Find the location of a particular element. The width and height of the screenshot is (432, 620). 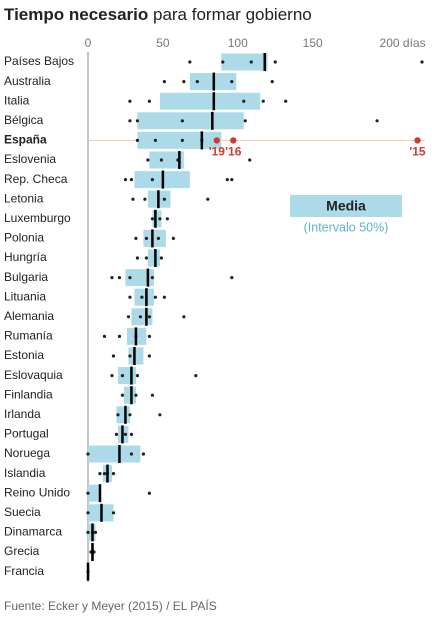

x-tick-label: 150 is located at coordinates (313, 43).